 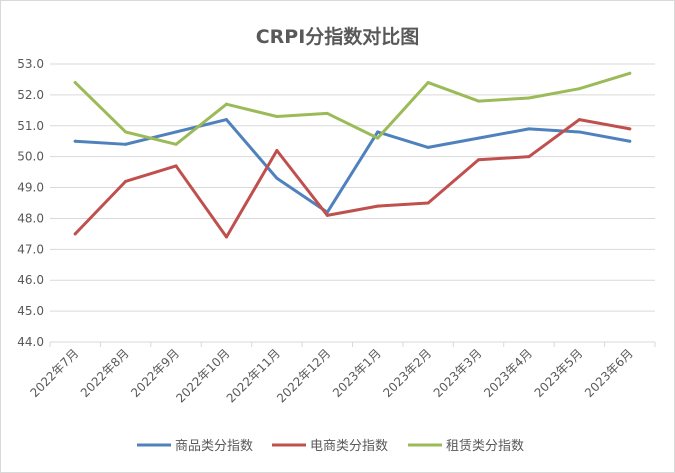 What do you see at coordinates (30, 95) in the screenshot?
I see `y-tick-label: 52.0` at bounding box center [30, 95].